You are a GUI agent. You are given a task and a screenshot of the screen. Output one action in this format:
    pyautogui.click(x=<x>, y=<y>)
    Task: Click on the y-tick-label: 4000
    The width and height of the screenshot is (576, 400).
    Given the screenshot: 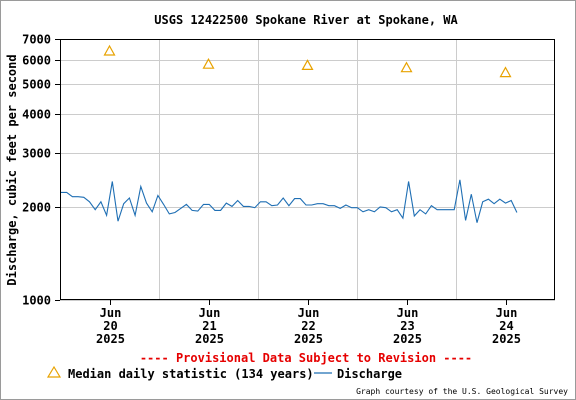 What is the action you would take?
    pyautogui.click(x=36, y=115)
    